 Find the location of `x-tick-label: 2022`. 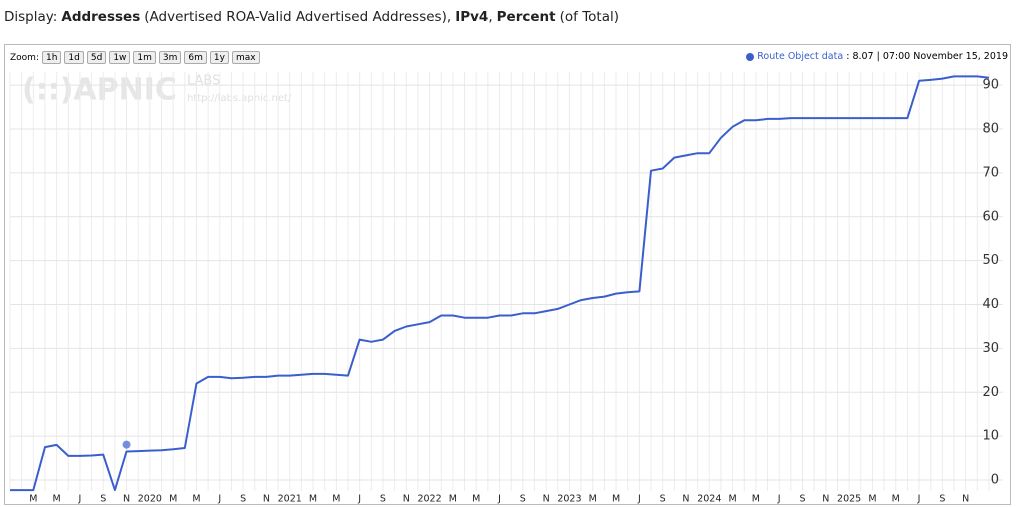

x-tick-label: 2022 is located at coordinates (429, 499).